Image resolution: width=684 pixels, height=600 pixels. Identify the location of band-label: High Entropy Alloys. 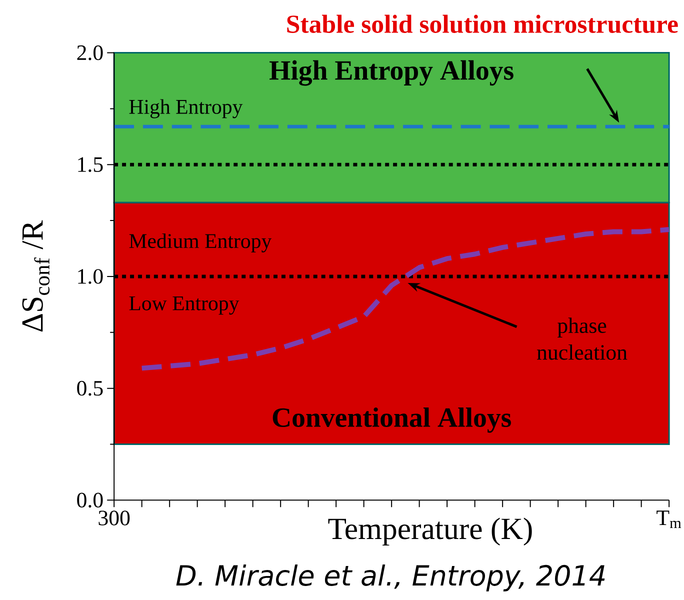
(392, 73).